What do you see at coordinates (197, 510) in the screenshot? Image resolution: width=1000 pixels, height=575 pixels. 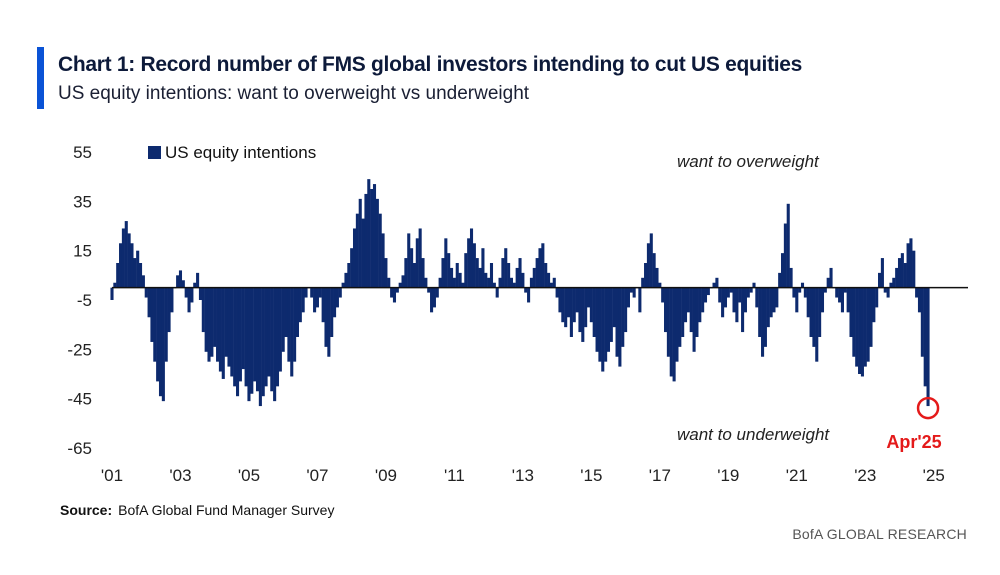 I see `source-note: Source: BofA Global Fund Manager Survey` at bounding box center [197, 510].